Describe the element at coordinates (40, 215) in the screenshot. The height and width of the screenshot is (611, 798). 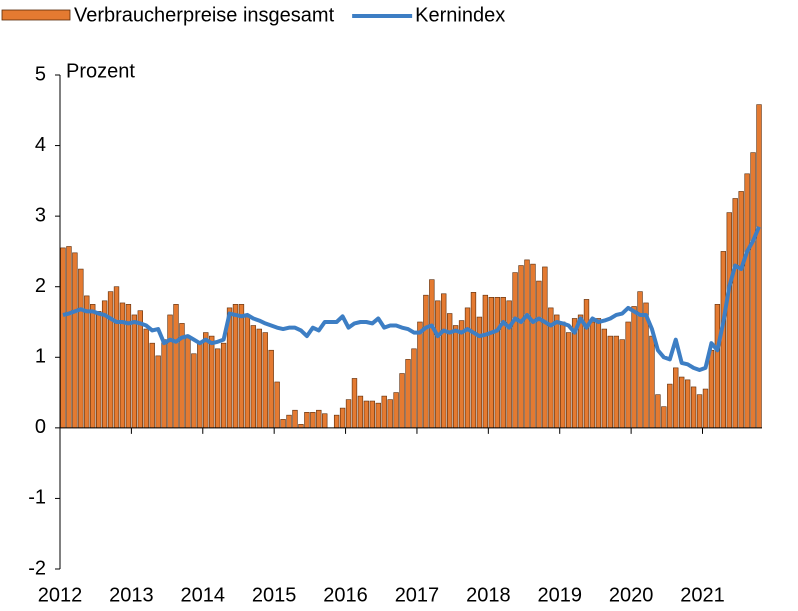
I see `y-tick-label: 3` at that location.